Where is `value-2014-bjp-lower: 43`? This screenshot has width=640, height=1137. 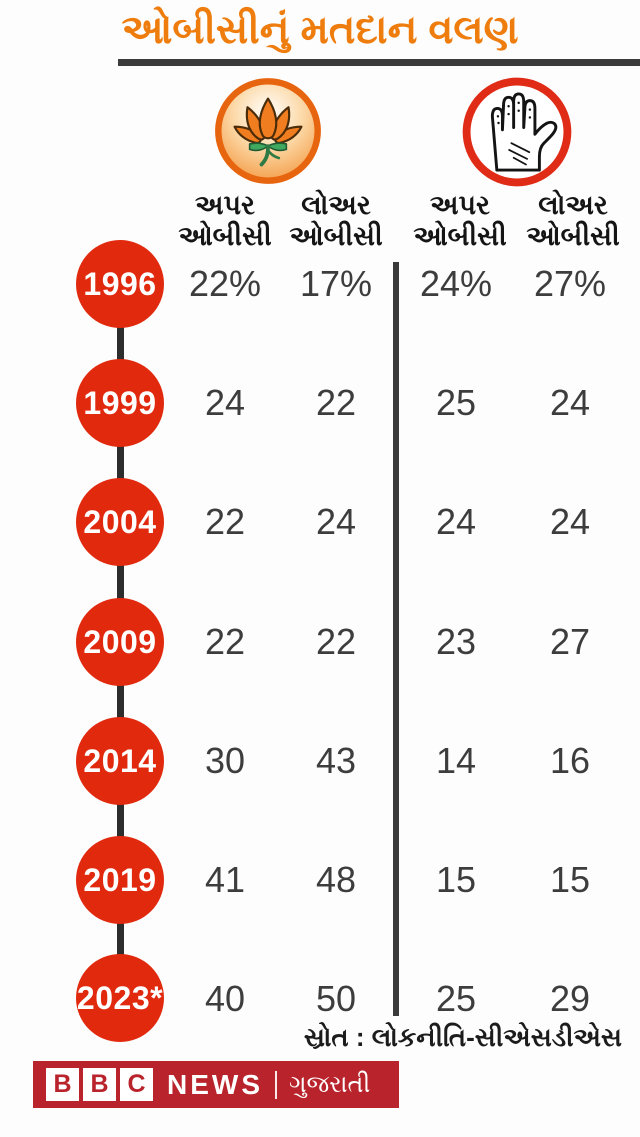
value-2014-bjp-lower: 43 is located at coordinates (336, 760).